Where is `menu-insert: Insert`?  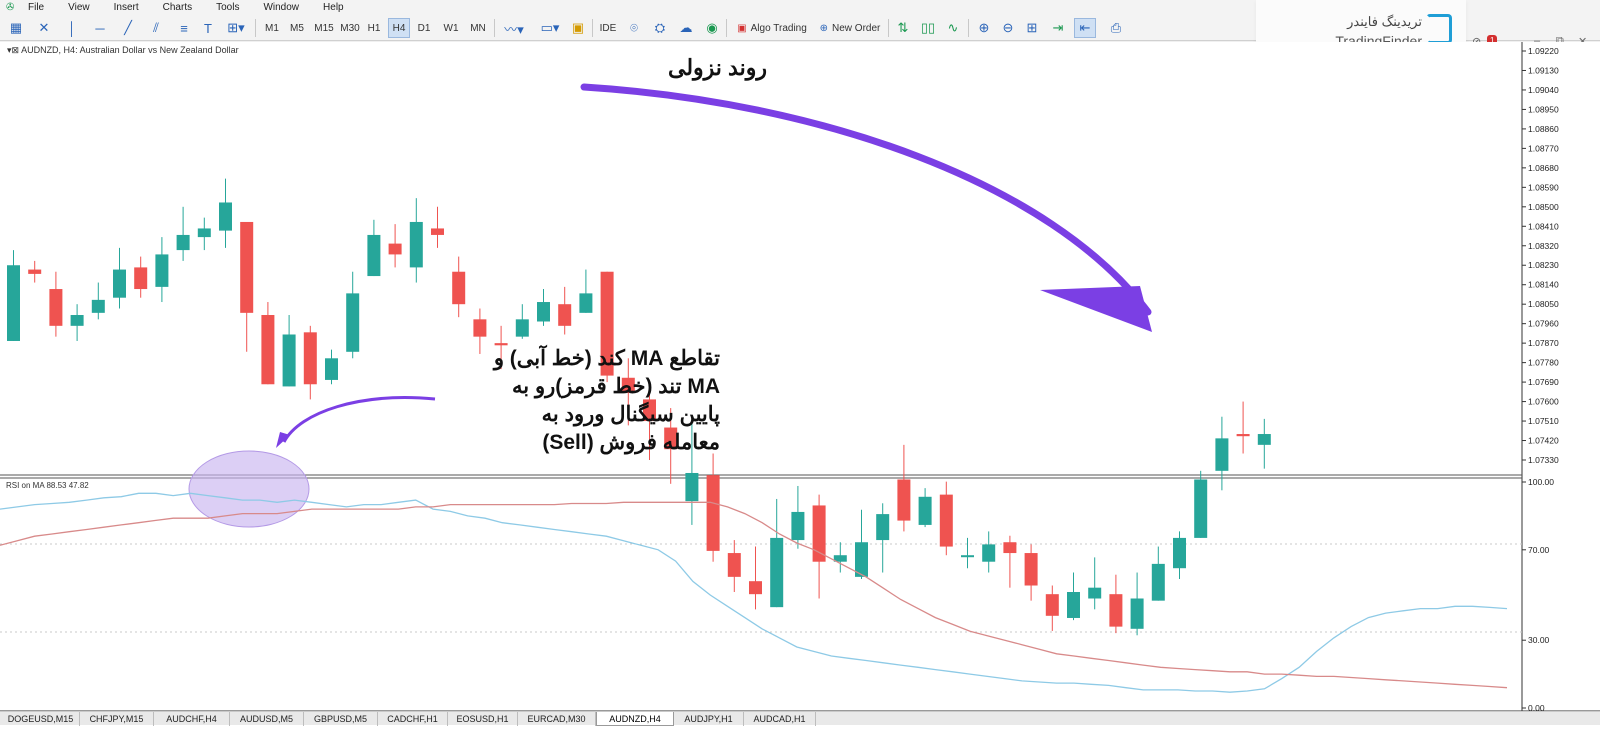
menu-insert: Insert is located at coordinates (126, 7).